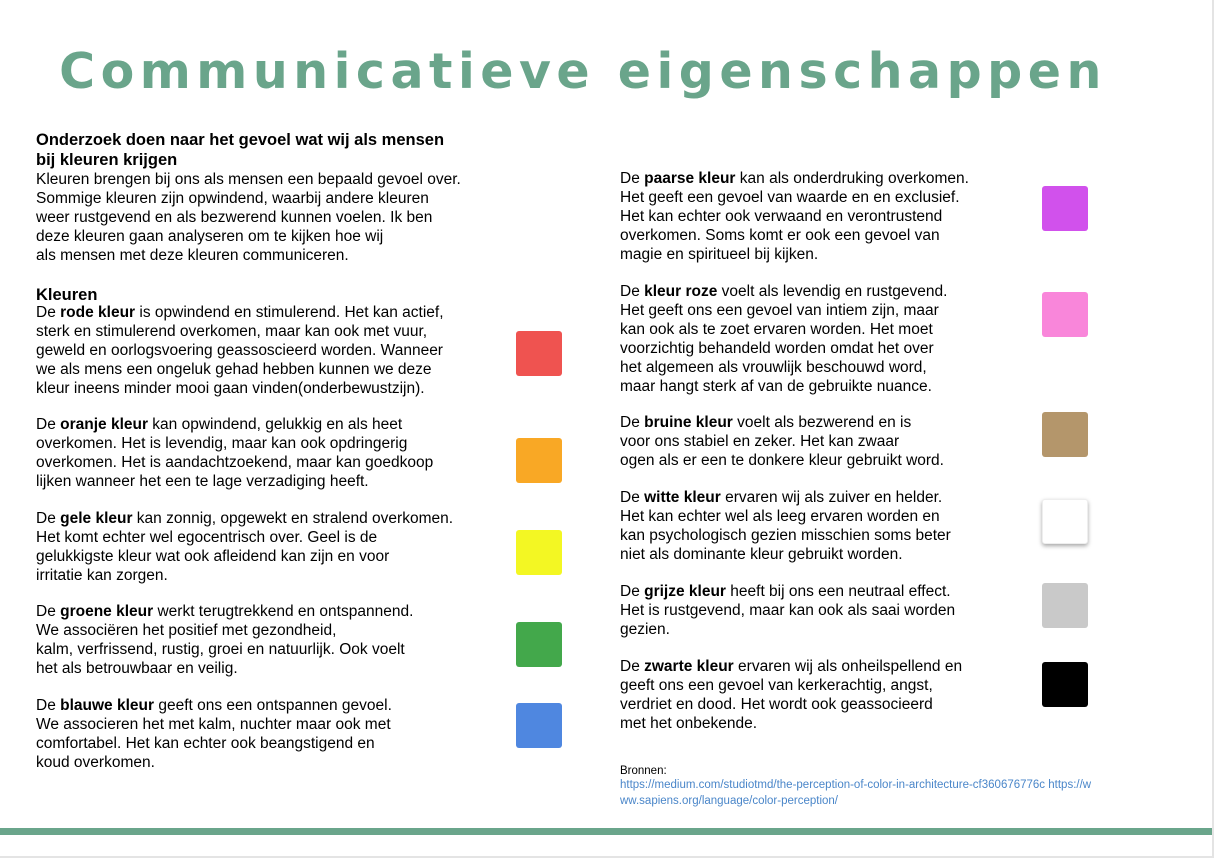 This screenshot has height=858, width=1214. I want to click on sources-label: Bronnen:, so click(643, 771).